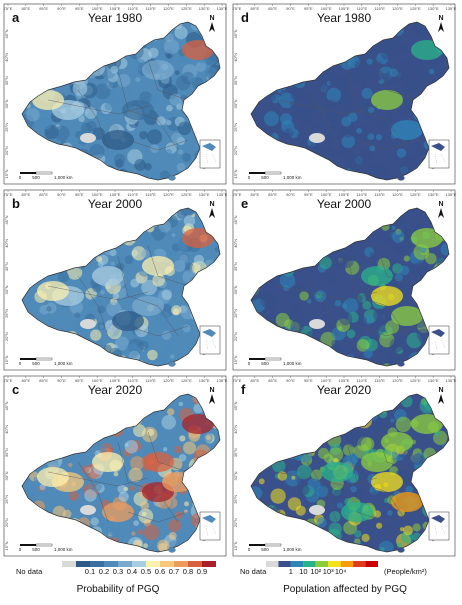 The width and height of the screenshot is (462, 605). What do you see at coordinates (186, 194) in the screenshot?
I see `lon-tick-label: 125°E` at bounding box center [186, 194].